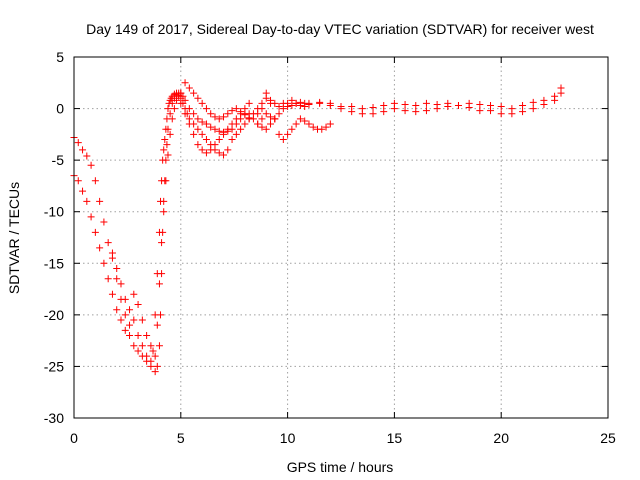  I want to click on x-tick-label: 25, so click(608, 438).